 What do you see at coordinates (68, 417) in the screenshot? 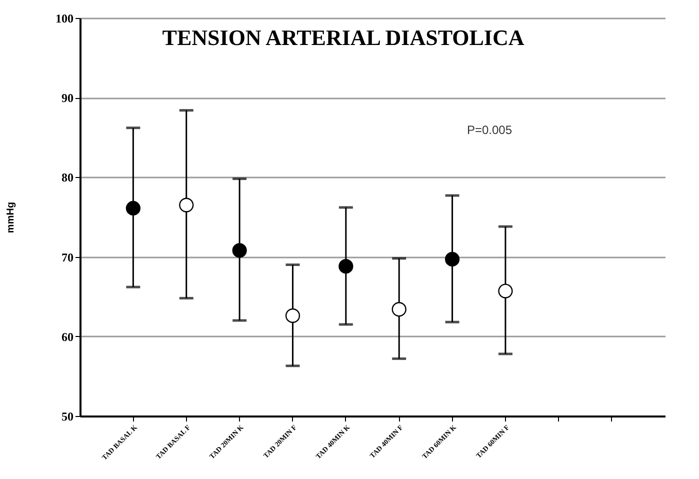
I see `y-tick-label: 50` at bounding box center [68, 417].